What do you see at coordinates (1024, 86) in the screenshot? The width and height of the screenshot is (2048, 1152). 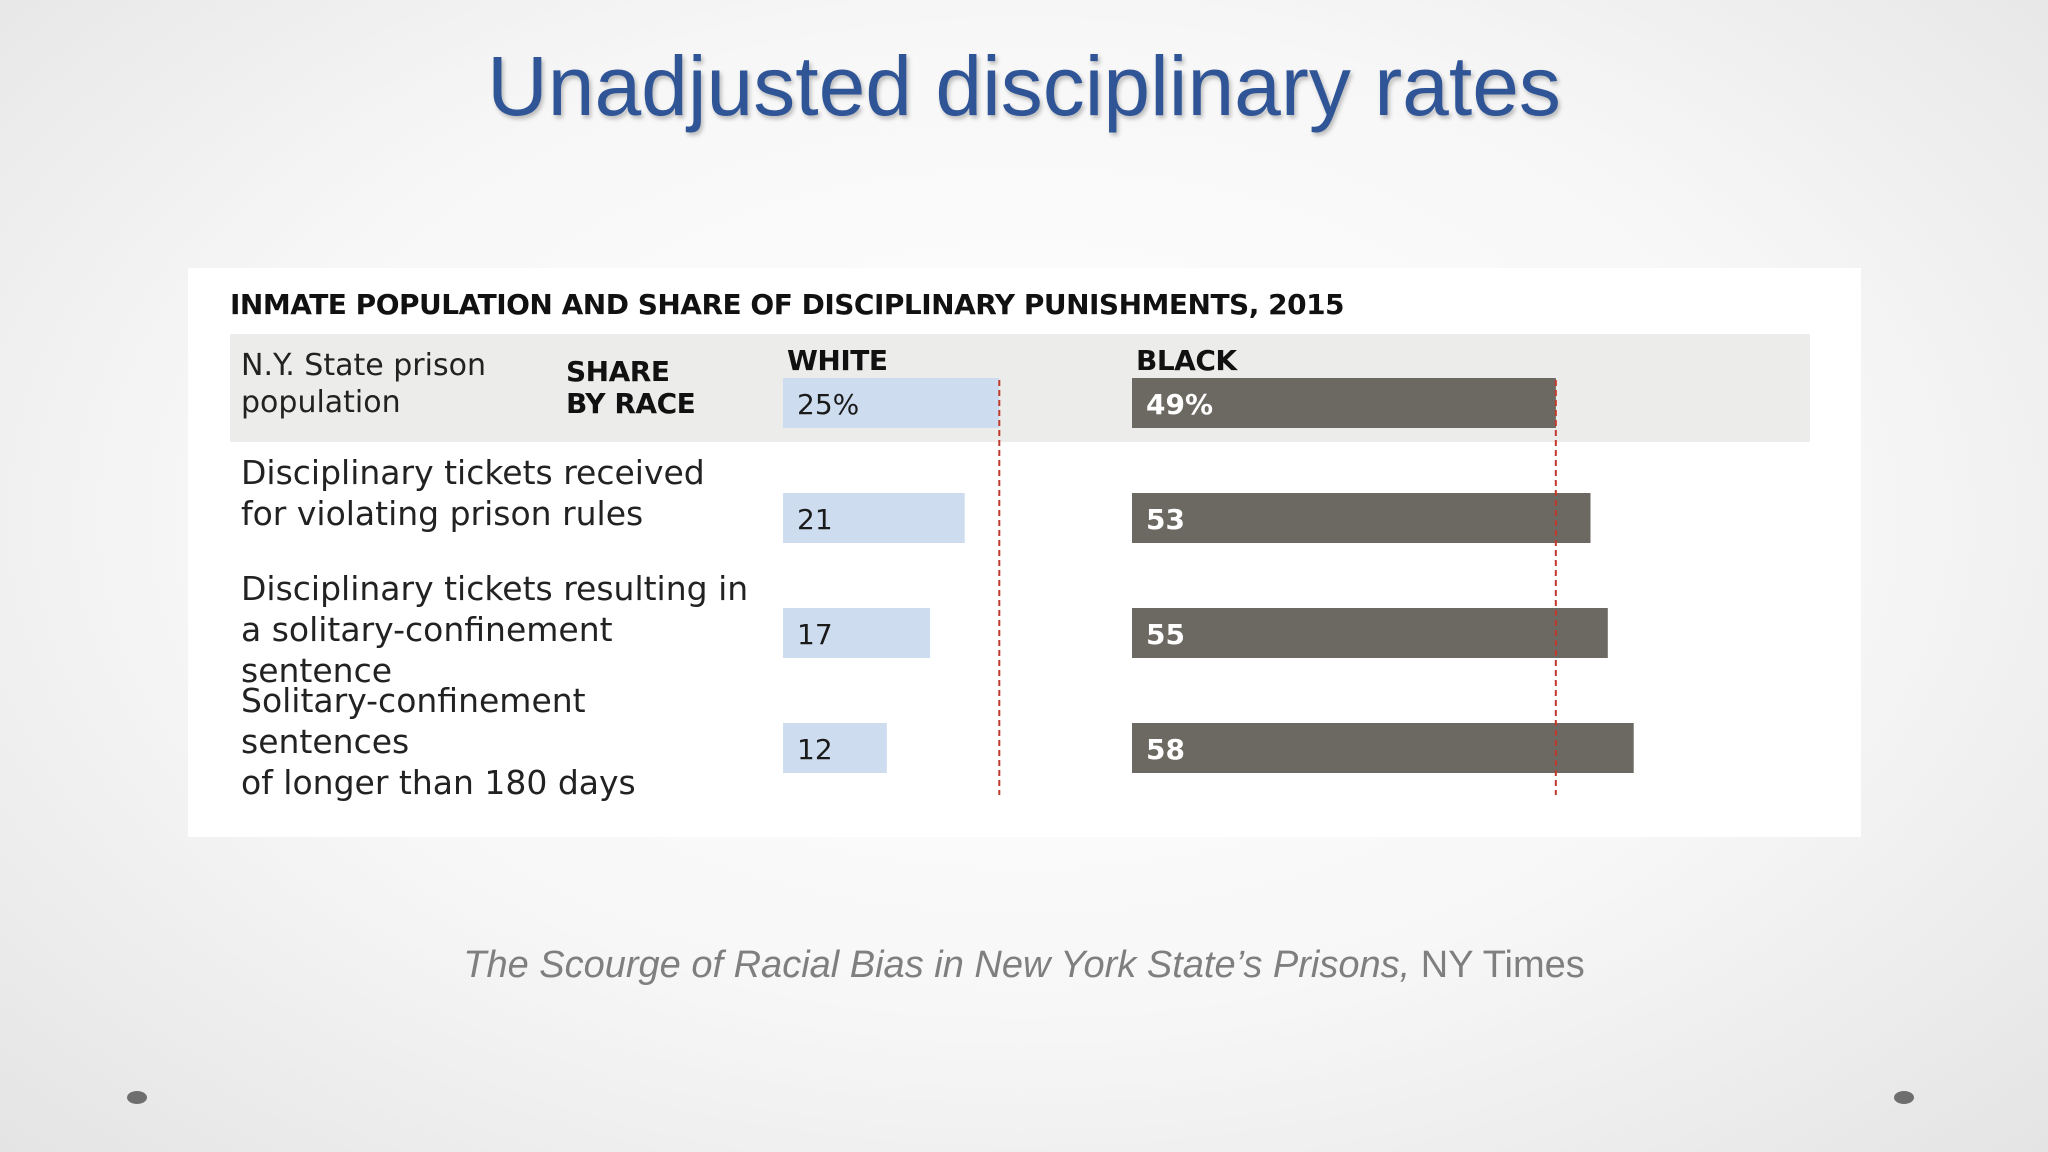 I see `slide-title: Unadjusted disciplinary rates` at bounding box center [1024, 86].